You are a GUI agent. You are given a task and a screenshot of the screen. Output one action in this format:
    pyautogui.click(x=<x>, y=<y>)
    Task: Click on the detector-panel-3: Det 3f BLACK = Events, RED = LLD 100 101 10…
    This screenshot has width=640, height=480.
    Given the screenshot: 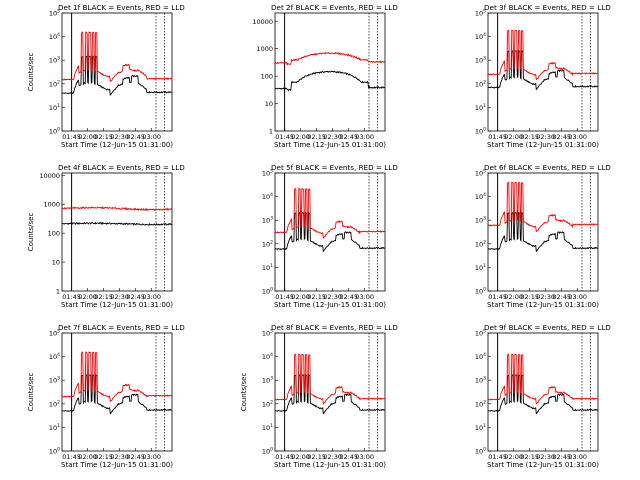 What is the action you would take?
    pyautogui.click(x=543, y=76)
    